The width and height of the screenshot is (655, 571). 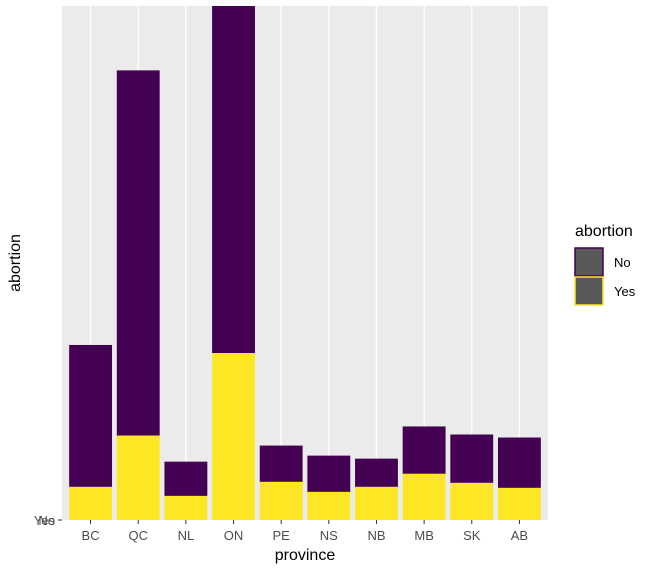 What do you see at coordinates (376, 503) in the screenshot?
I see `bar-nb-yes` at bounding box center [376, 503].